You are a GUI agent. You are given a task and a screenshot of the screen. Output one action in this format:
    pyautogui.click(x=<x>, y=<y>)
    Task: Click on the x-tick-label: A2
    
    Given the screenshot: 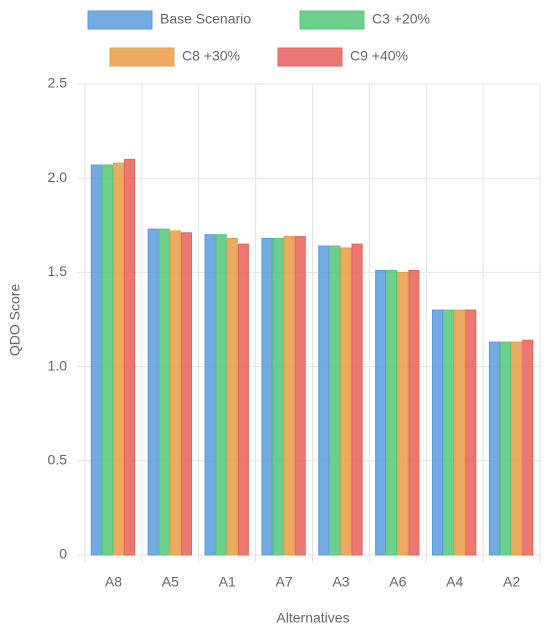 What is the action you would take?
    pyautogui.click(x=511, y=582)
    